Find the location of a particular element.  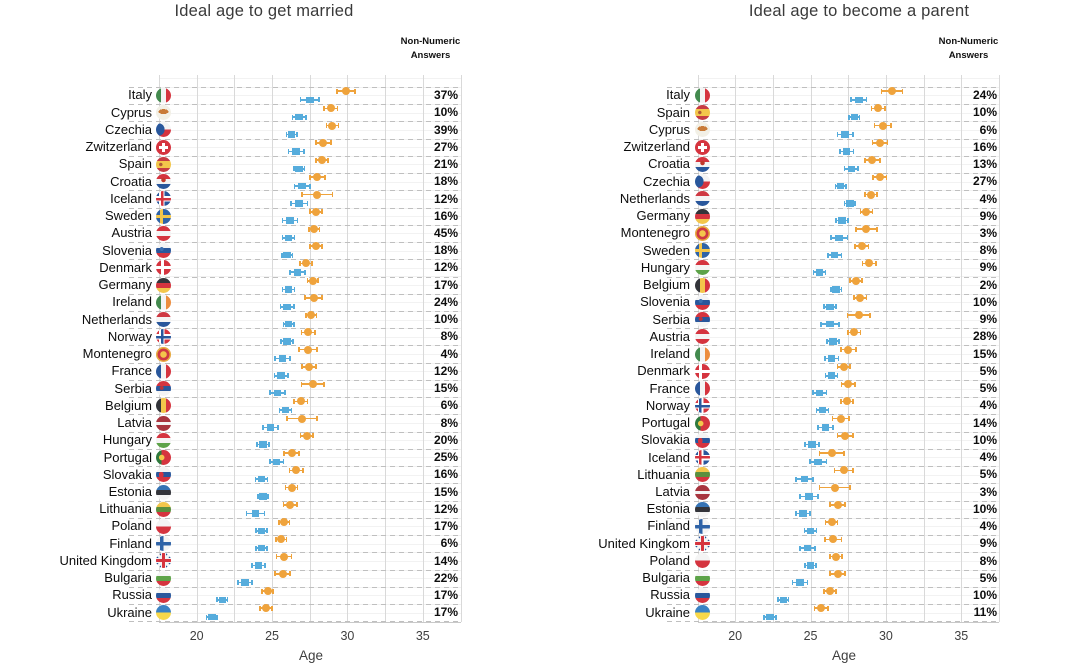

country-row: Estonia 10% is located at coordinates (537, 509).